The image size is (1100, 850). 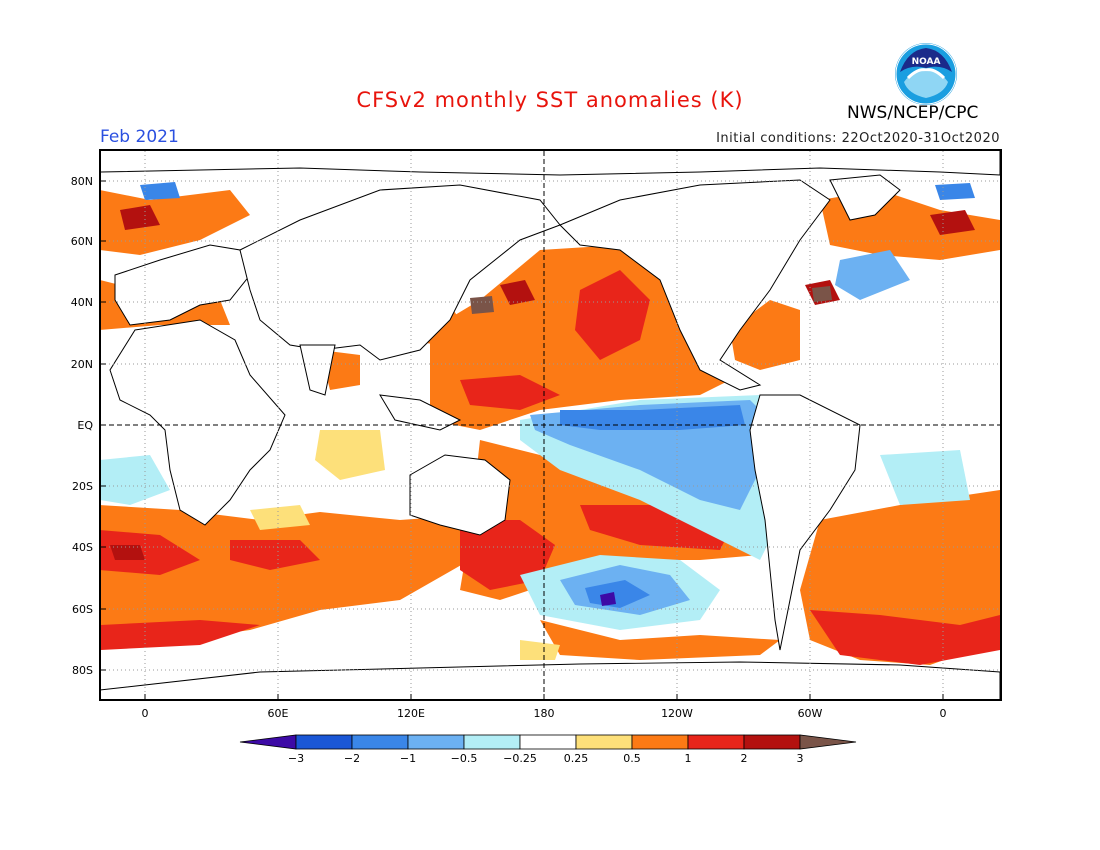 What do you see at coordinates (405, 545) in the screenshot?
I see `light-warm-regions` at bounding box center [405, 545].